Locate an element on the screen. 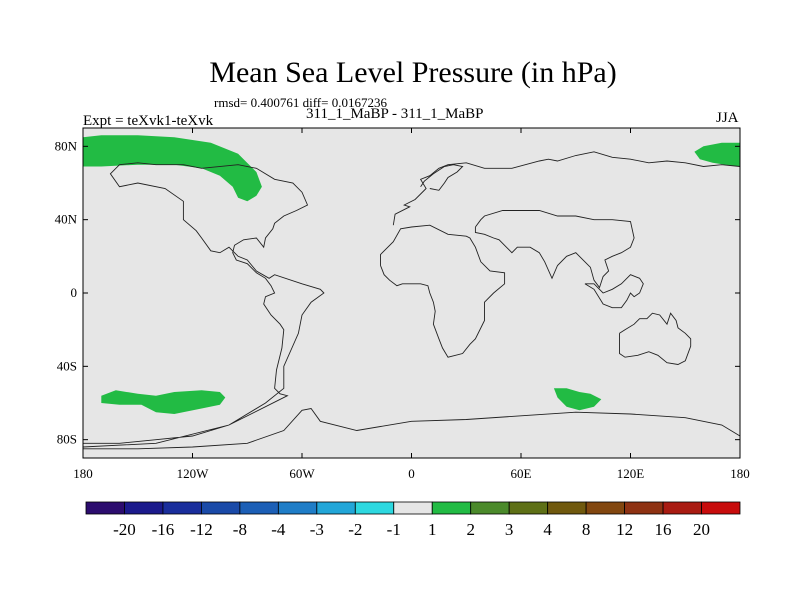  coastline-eurasia is located at coordinates (566, 188).